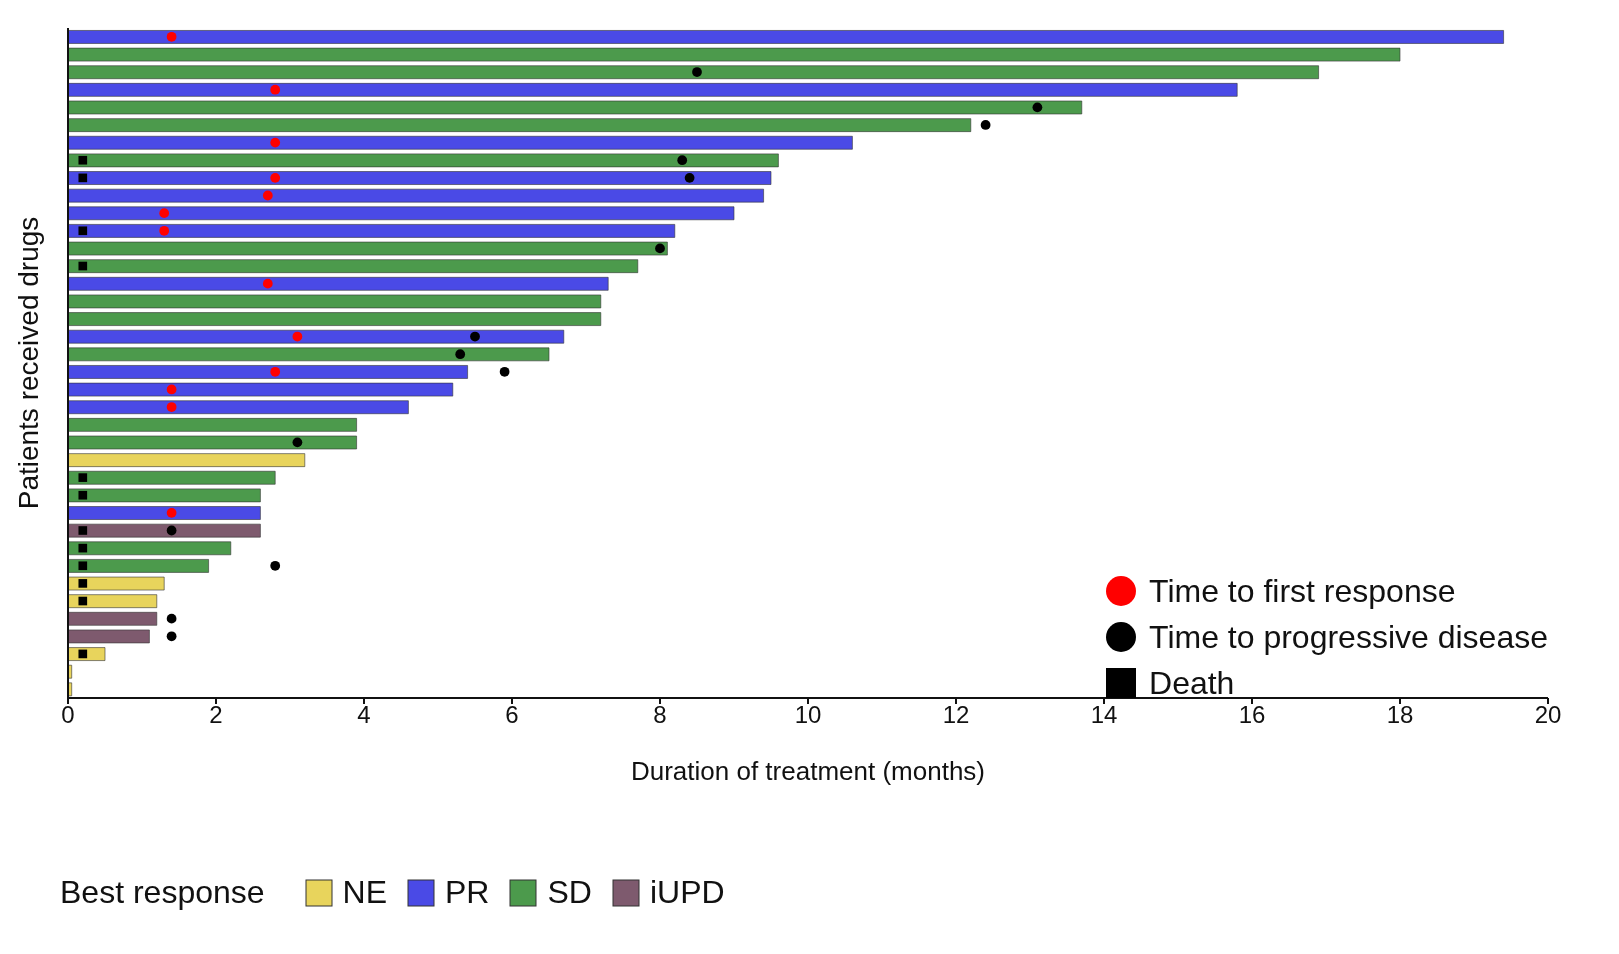 The height and width of the screenshot is (954, 1619). I want to click on legend-label: SD, so click(569, 892).